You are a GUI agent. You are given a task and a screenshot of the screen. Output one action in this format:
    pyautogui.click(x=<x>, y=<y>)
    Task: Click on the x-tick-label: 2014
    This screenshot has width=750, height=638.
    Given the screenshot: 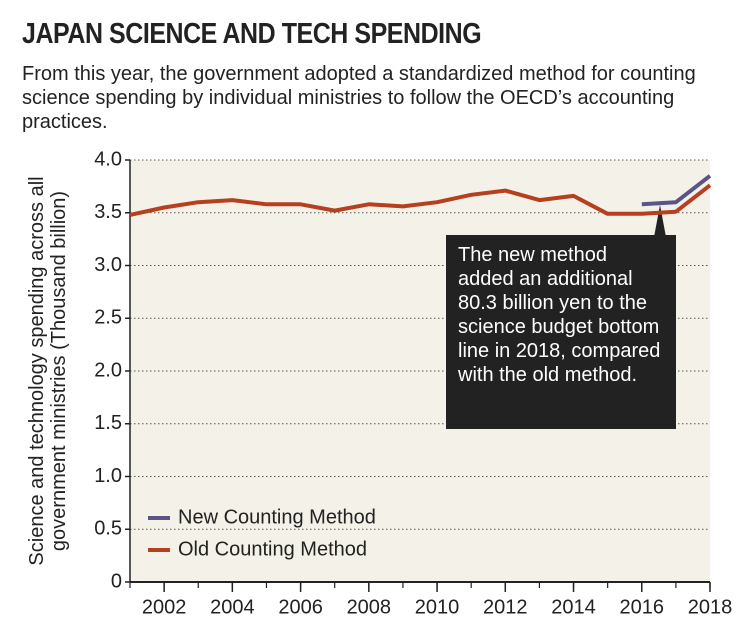 What is the action you would take?
    pyautogui.click(x=573, y=607)
    